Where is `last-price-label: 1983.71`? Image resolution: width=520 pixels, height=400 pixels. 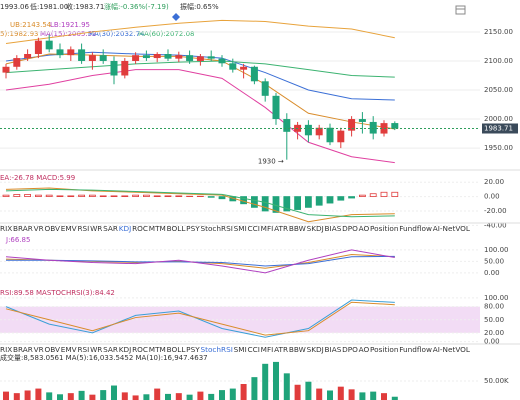 last-price-label: 1983.71 is located at coordinates (498, 129).